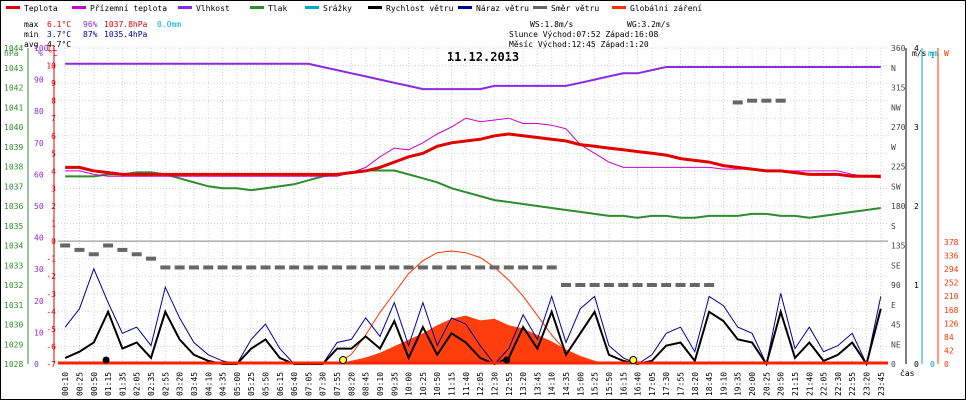  I want to click on tick-degc: -2, so click(51, 276).